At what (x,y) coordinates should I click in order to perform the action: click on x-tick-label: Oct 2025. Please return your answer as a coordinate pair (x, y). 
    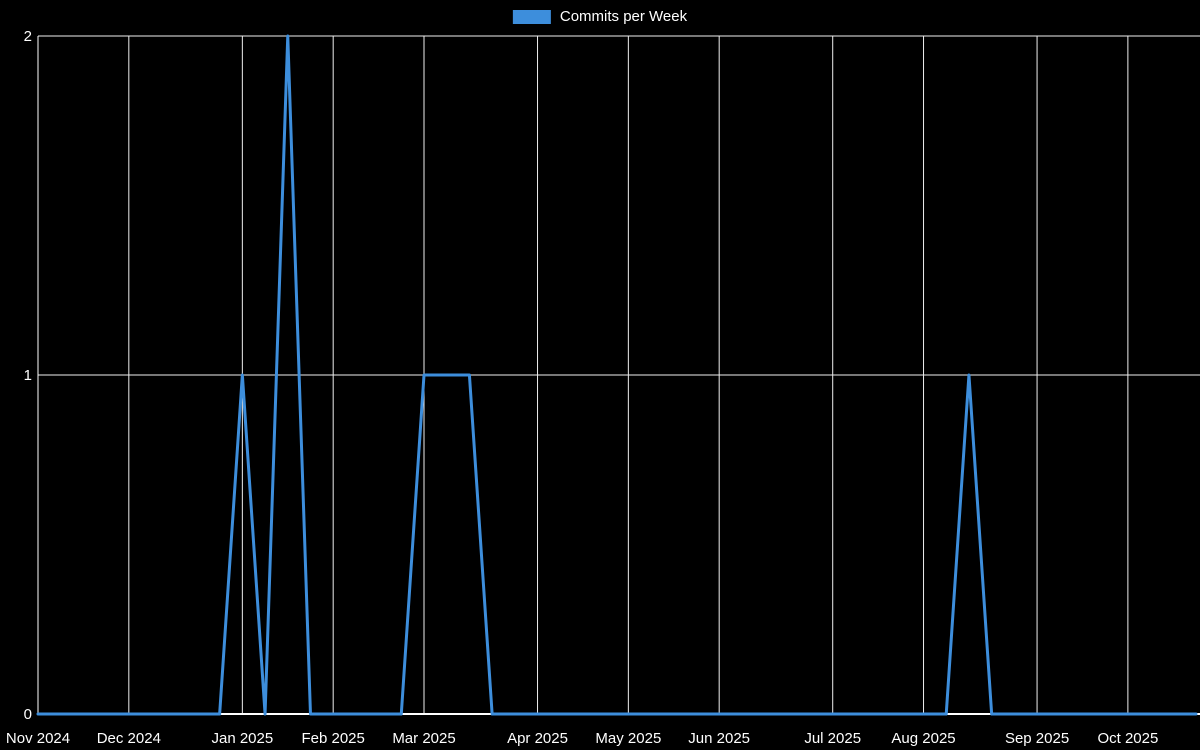
    Looking at the image, I should click on (1127, 738).